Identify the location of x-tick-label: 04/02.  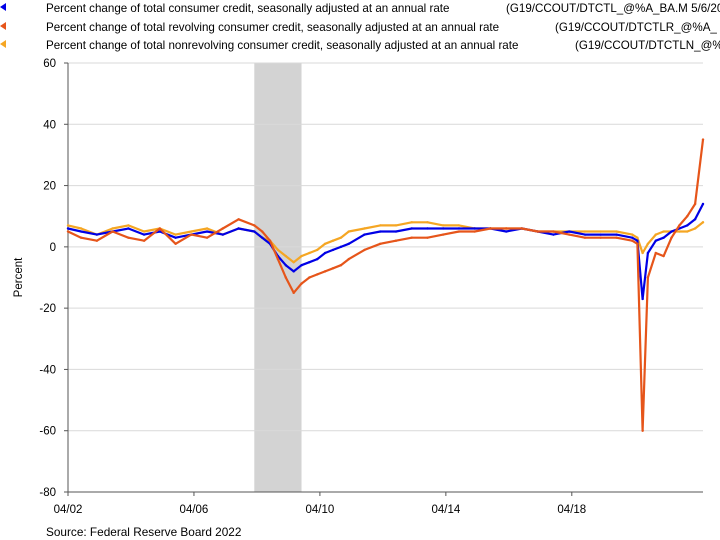
(68, 510).